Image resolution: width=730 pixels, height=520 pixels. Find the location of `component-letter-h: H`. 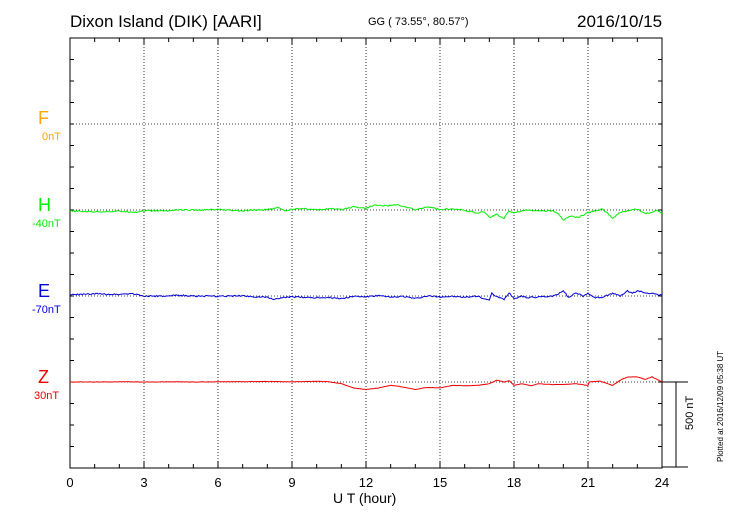

component-letter-h: H is located at coordinates (44, 205).